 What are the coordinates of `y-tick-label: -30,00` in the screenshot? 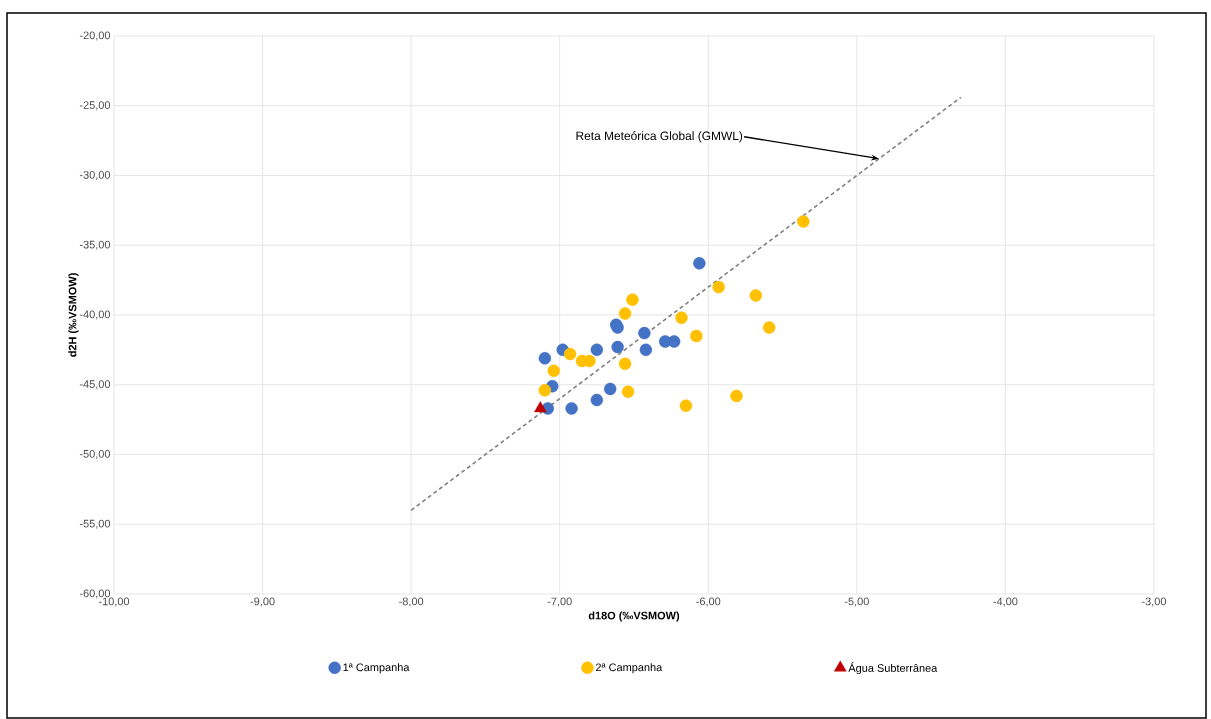 It's located at (95, 175).